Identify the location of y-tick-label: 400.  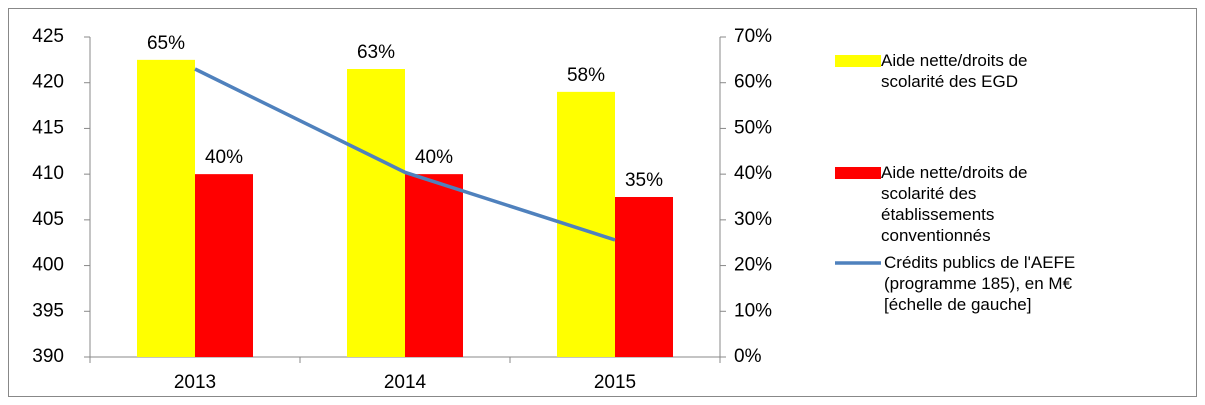
(48, 265).